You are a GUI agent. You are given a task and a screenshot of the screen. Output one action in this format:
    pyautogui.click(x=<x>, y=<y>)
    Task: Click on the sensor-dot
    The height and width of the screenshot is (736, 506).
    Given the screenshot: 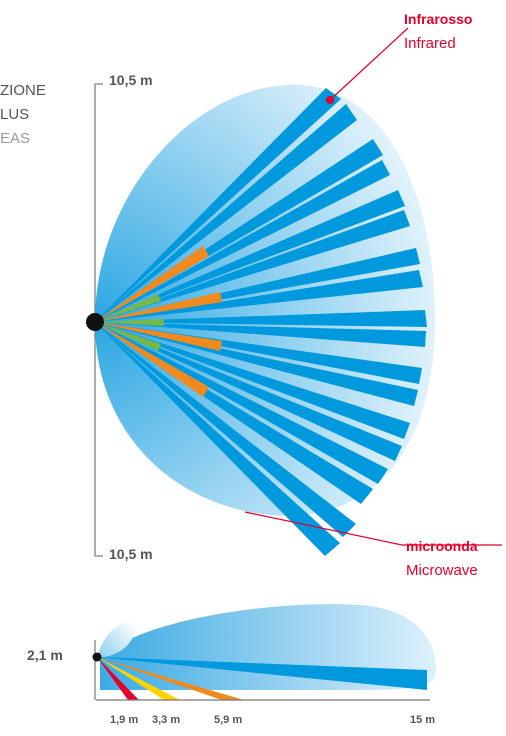 What is the action you would take?
    pyautogui.click(x=95, y=322)
    